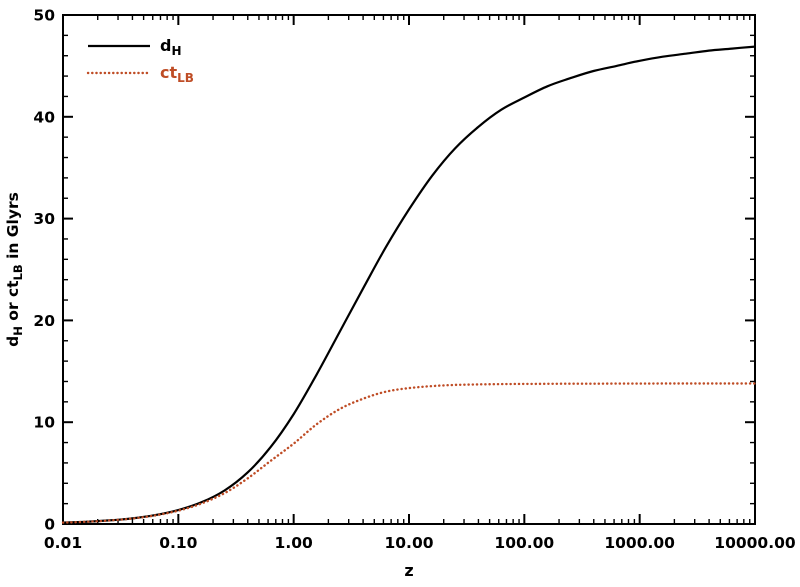 The image size is (800, 587). I want to click on y-tick-label: 50, so click(44, 16).